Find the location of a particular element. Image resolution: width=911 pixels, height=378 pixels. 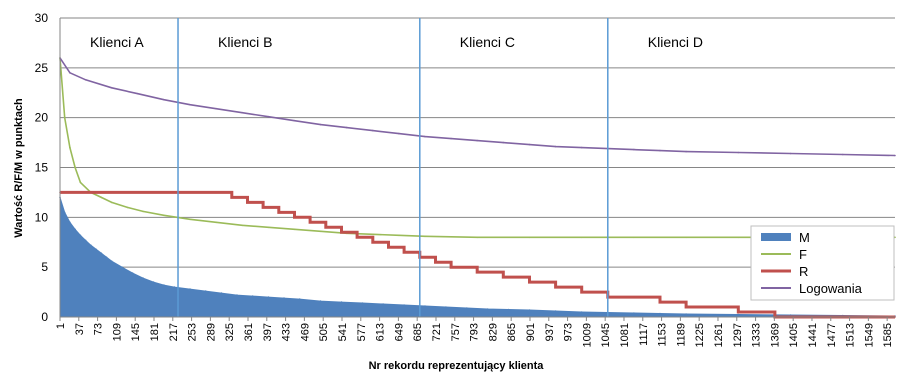

y-tick-label: 25 is located at coordinates (42, 68).